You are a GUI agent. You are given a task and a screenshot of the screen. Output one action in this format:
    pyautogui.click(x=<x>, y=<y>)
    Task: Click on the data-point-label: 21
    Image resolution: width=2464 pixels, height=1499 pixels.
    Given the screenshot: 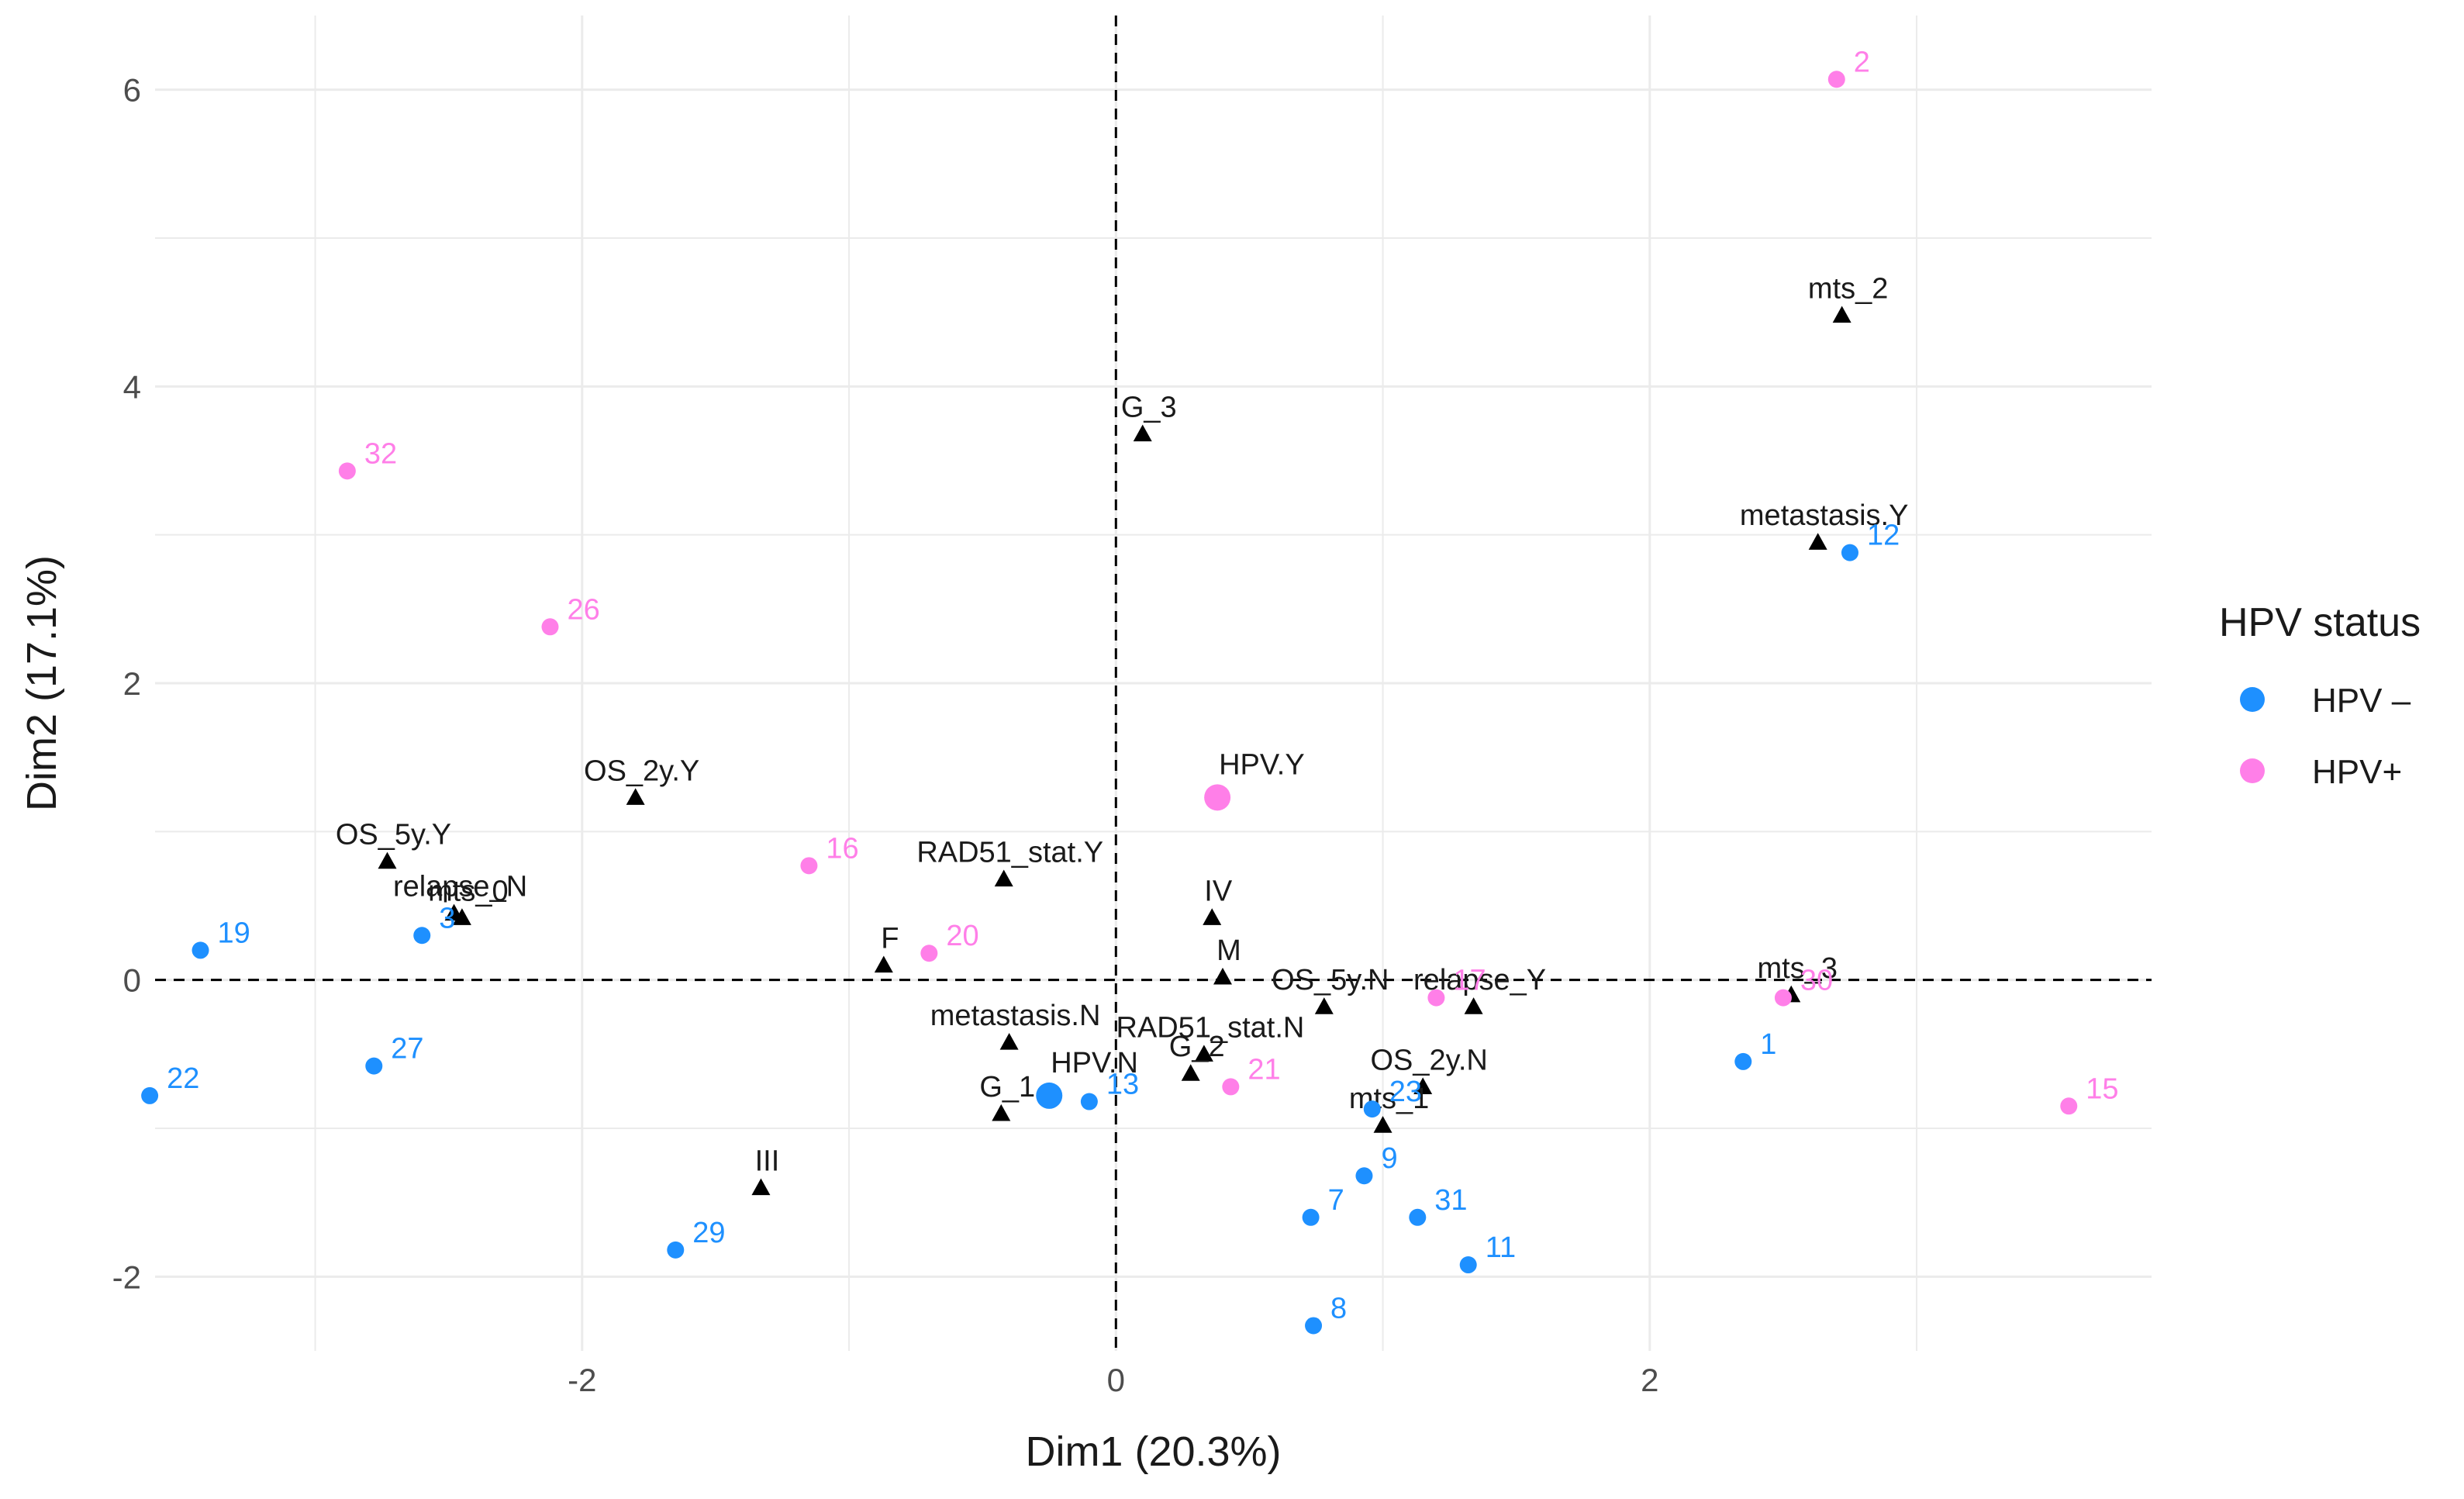 What is the action you would take?
    pyautogui.click(x=1264, y=1069)
    